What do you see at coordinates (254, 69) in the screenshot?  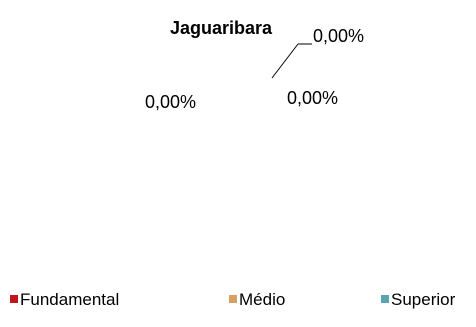 I see `marks-layer: 0,00% 0,00% 0,00%` at bounding box center [254, 69].